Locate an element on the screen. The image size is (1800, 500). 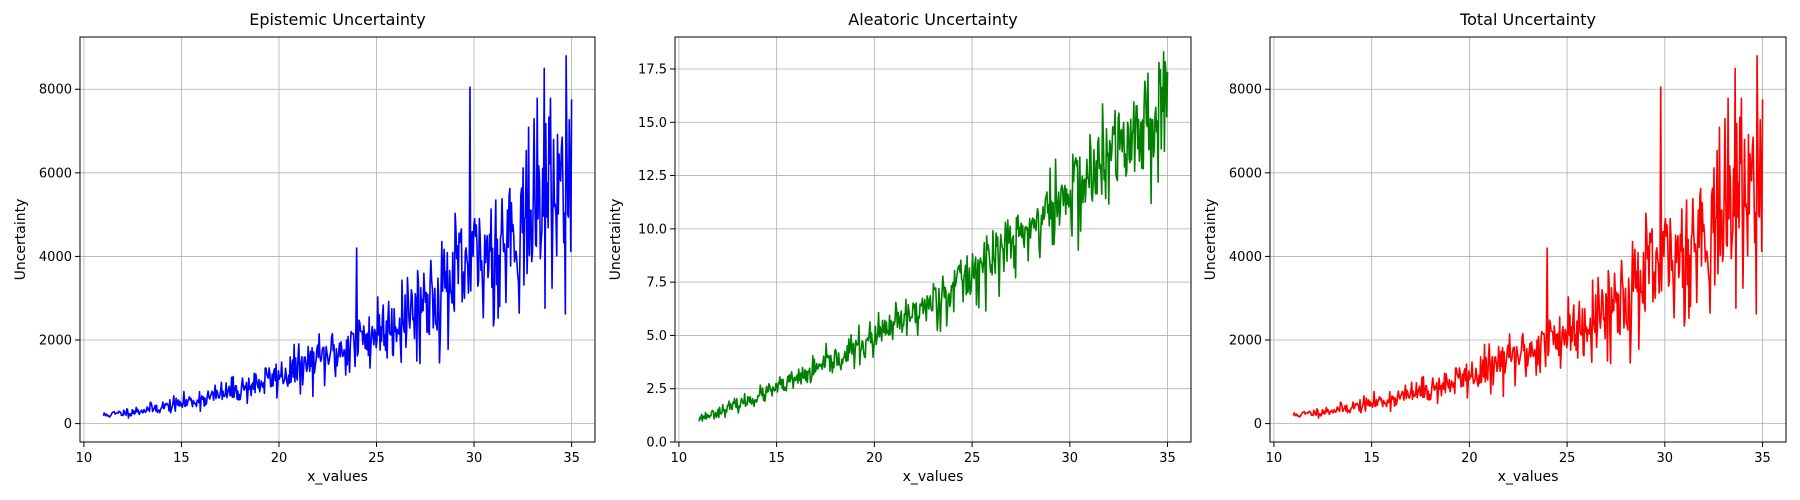
chart-title: Aleatoric Uncertainty is located at coordinates (932, 19).